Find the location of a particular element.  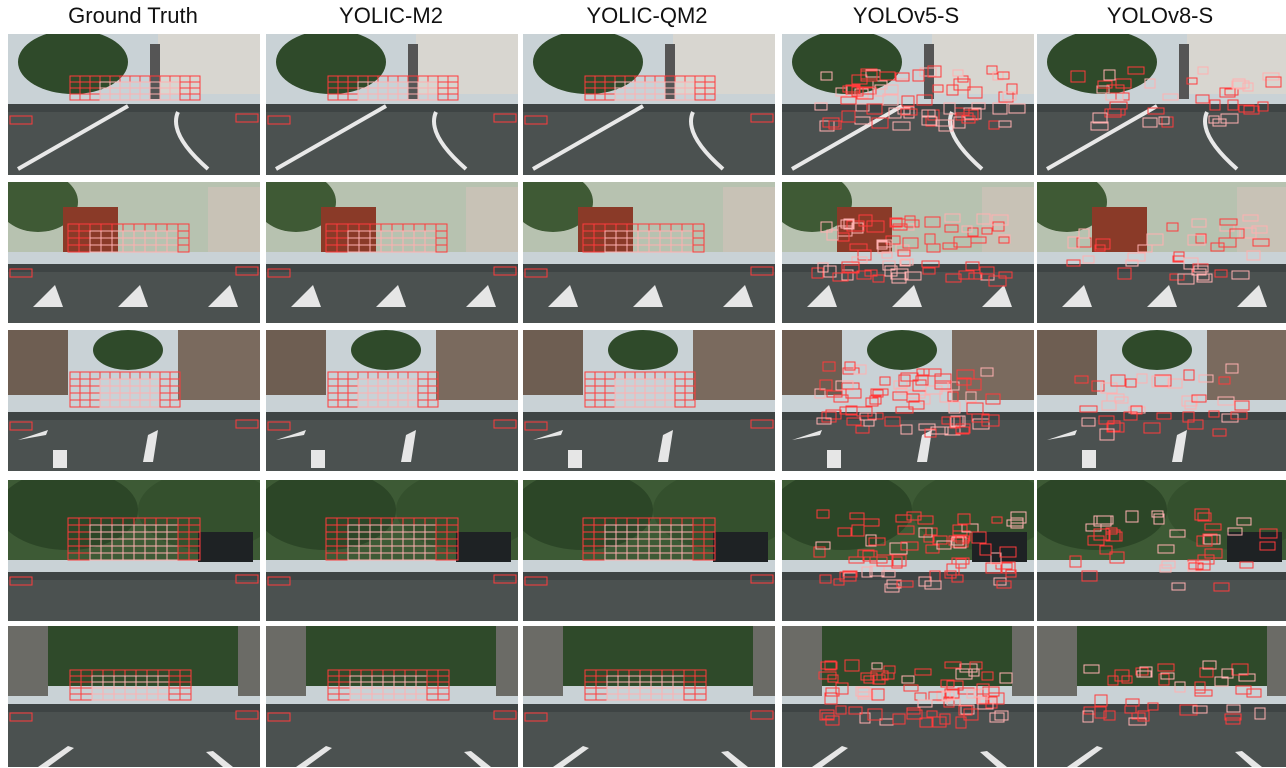

column-title-yolov8-s: YOLOv8-S is located at coordinates (1160, 15).